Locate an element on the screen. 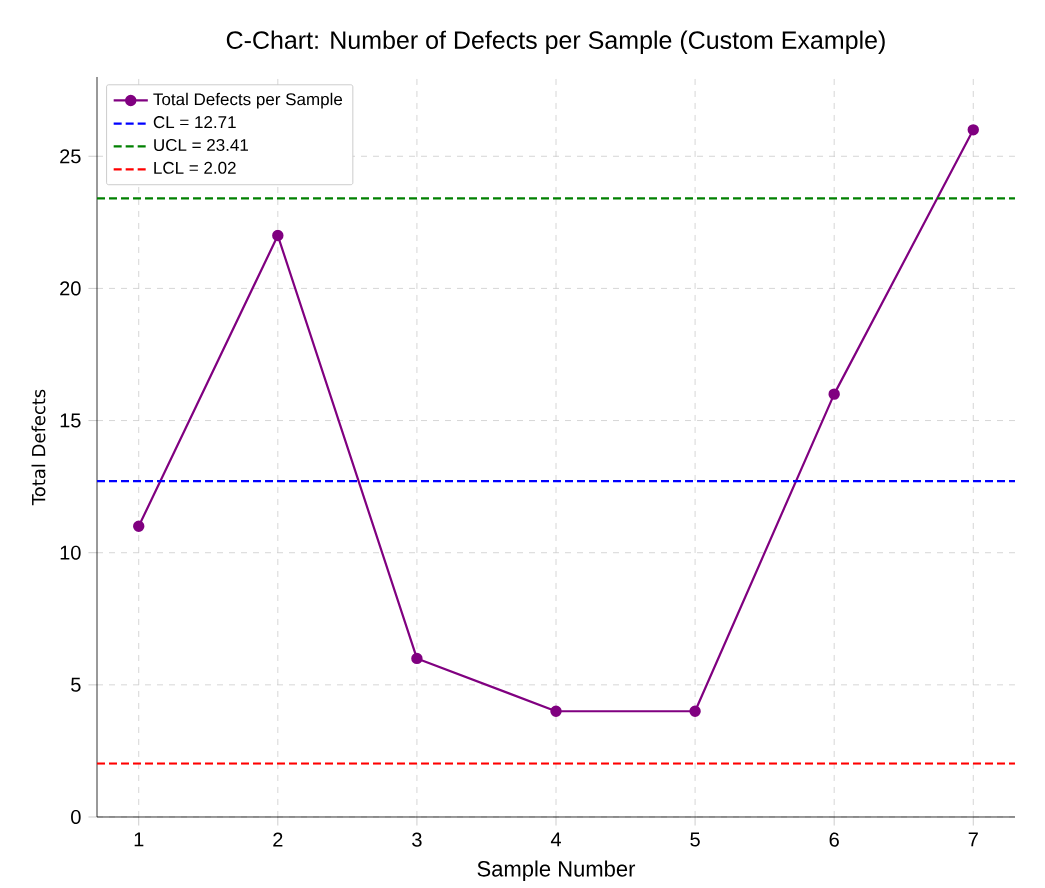 This screenshot has width=1045, height=888. y-tick-label: 5 is located at coordinates (76, 684).